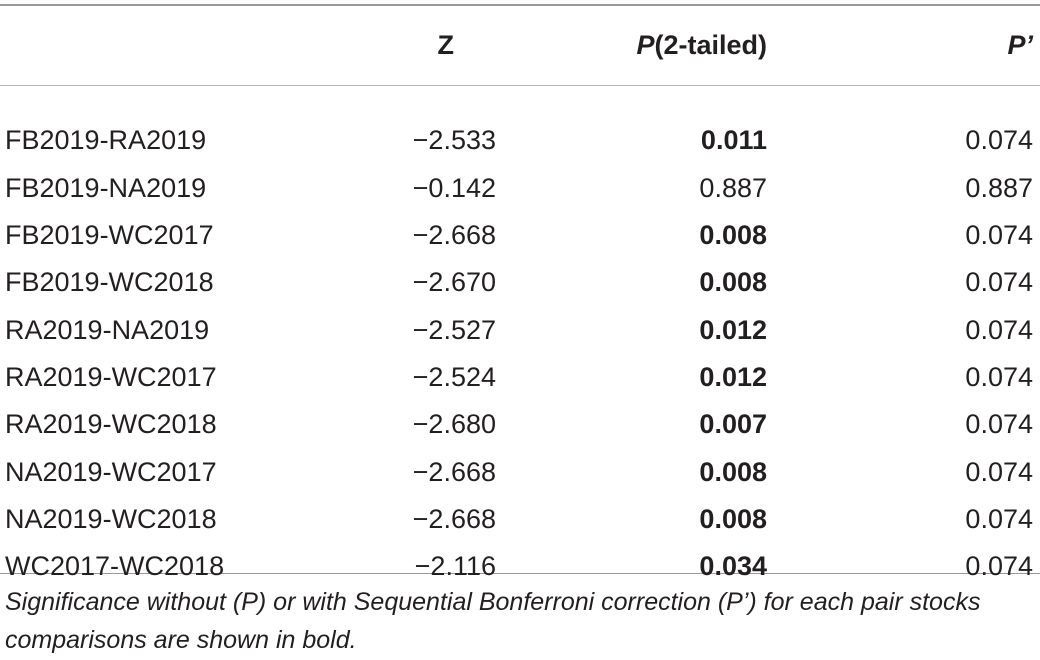  What do you see at coordinates (645, 44) in the screenshot?
I see `header-p-symbol: P` at bounding box center [645, 44].